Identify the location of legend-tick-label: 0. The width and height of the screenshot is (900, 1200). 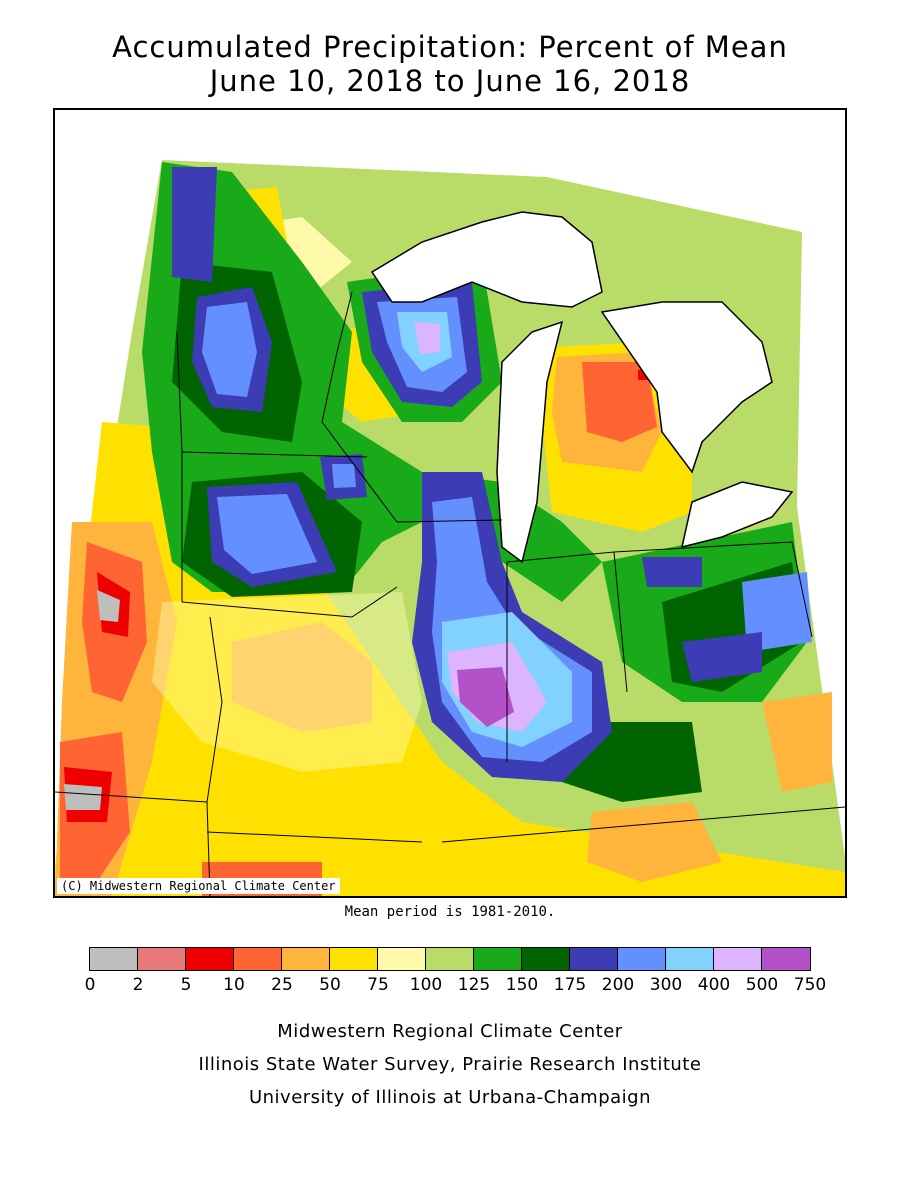
(90, 985).